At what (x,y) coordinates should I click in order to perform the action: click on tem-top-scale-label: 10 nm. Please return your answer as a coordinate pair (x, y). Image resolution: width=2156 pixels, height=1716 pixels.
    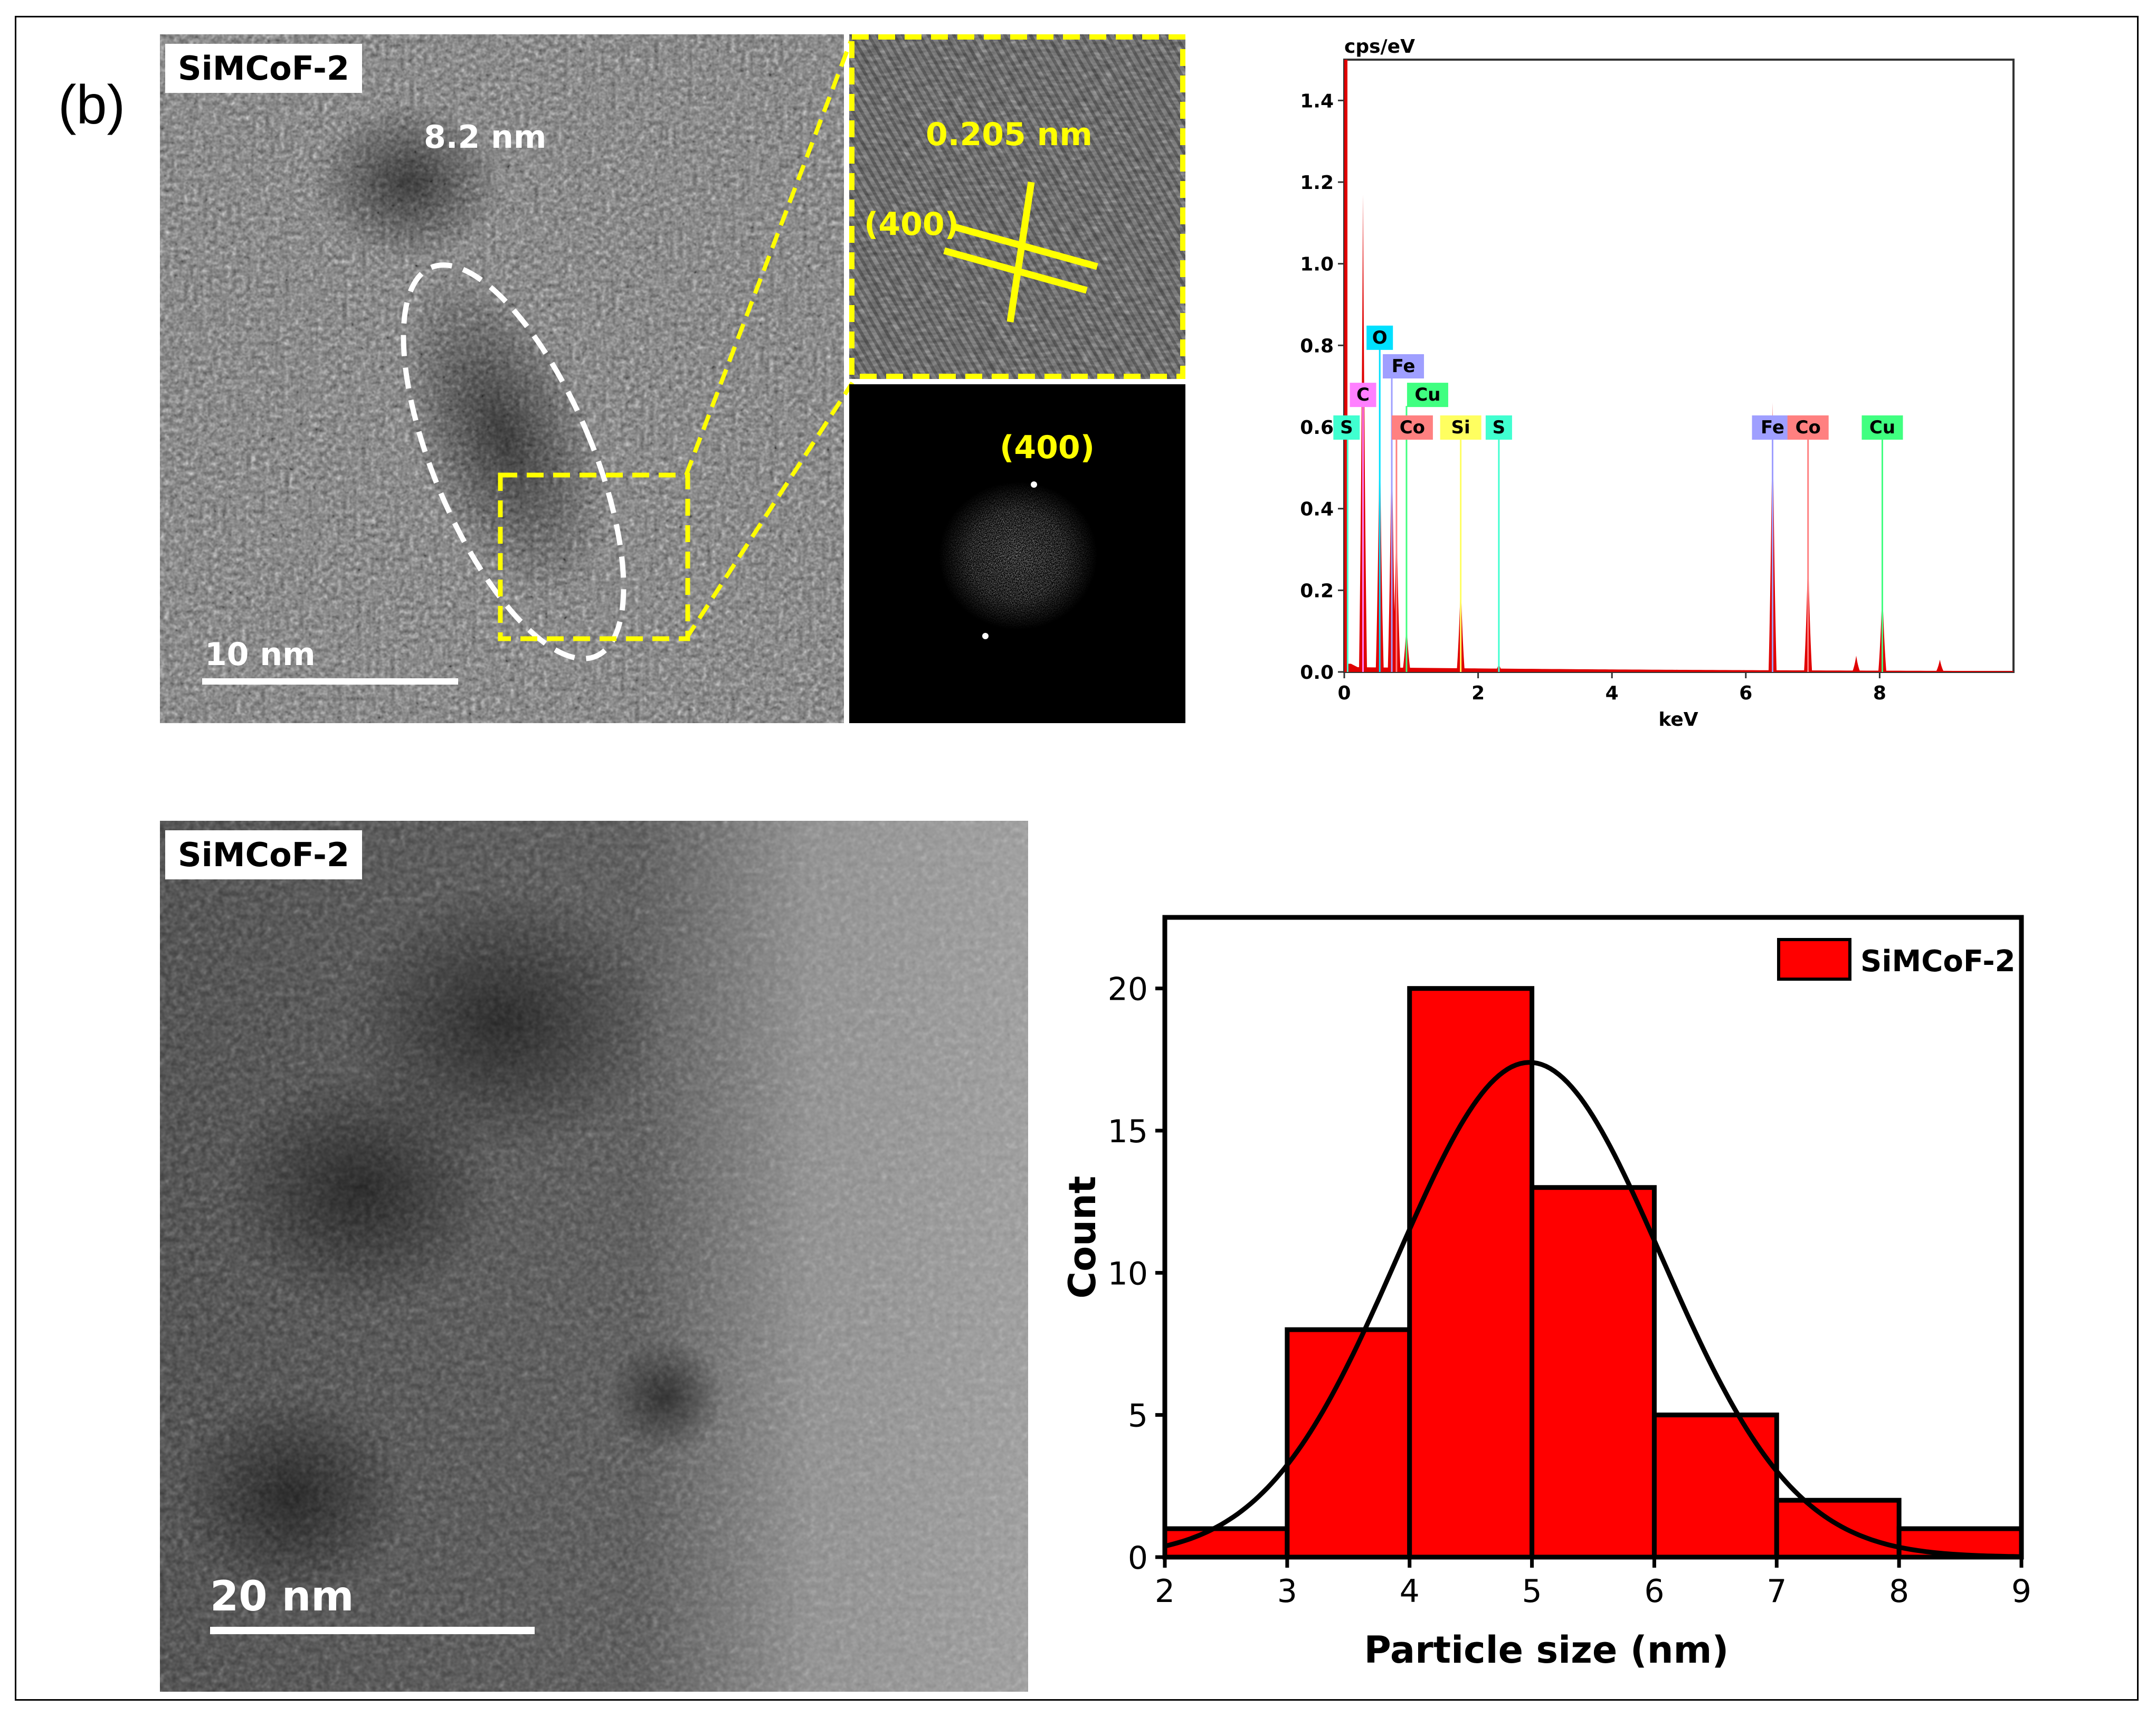
    Looking at the image, I should click on (260, 655).